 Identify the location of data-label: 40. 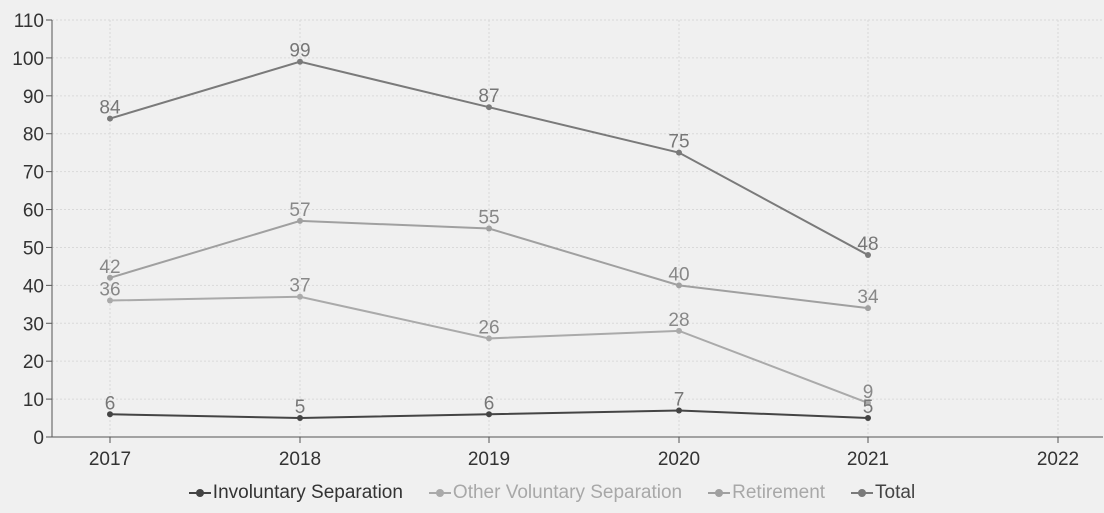
(678, 274).